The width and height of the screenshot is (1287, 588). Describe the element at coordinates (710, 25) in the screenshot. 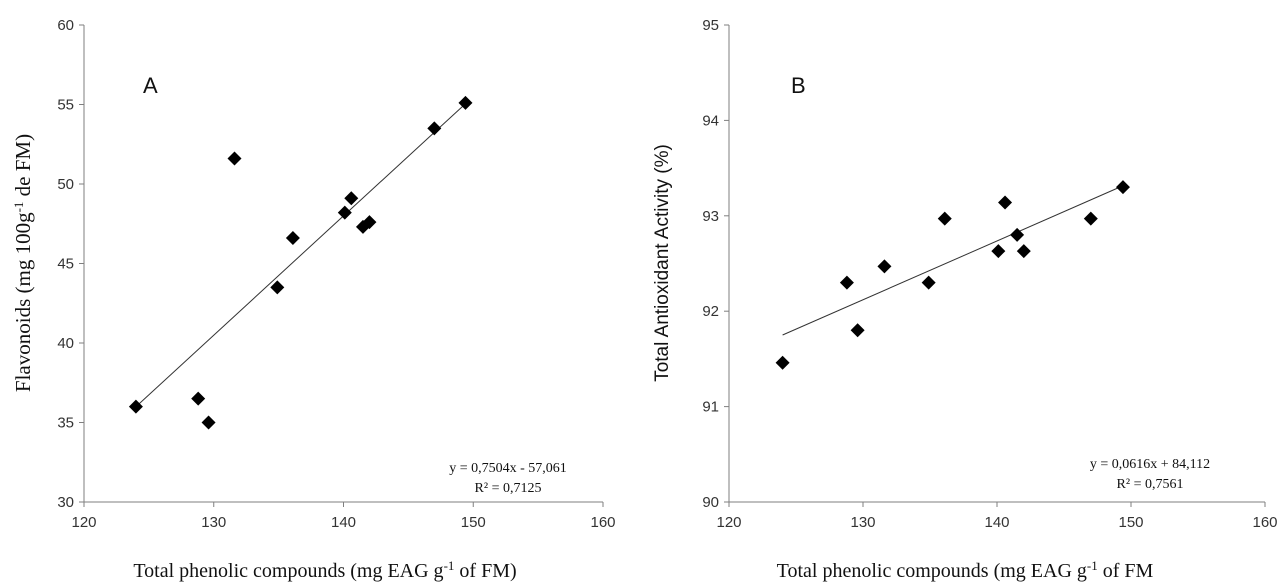

I see `y-tick-label: 95` at that location.